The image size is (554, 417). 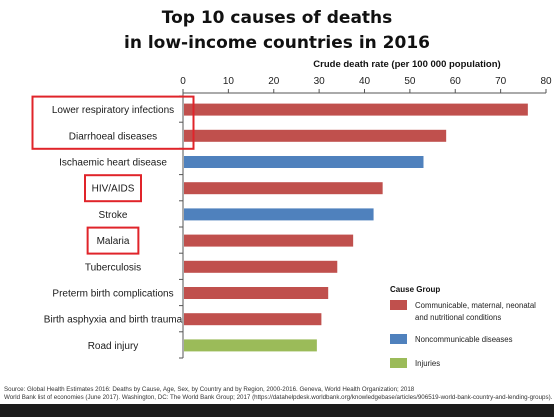 I want to click on category-label: Preterm birth complications, so click(x=112, y=294).